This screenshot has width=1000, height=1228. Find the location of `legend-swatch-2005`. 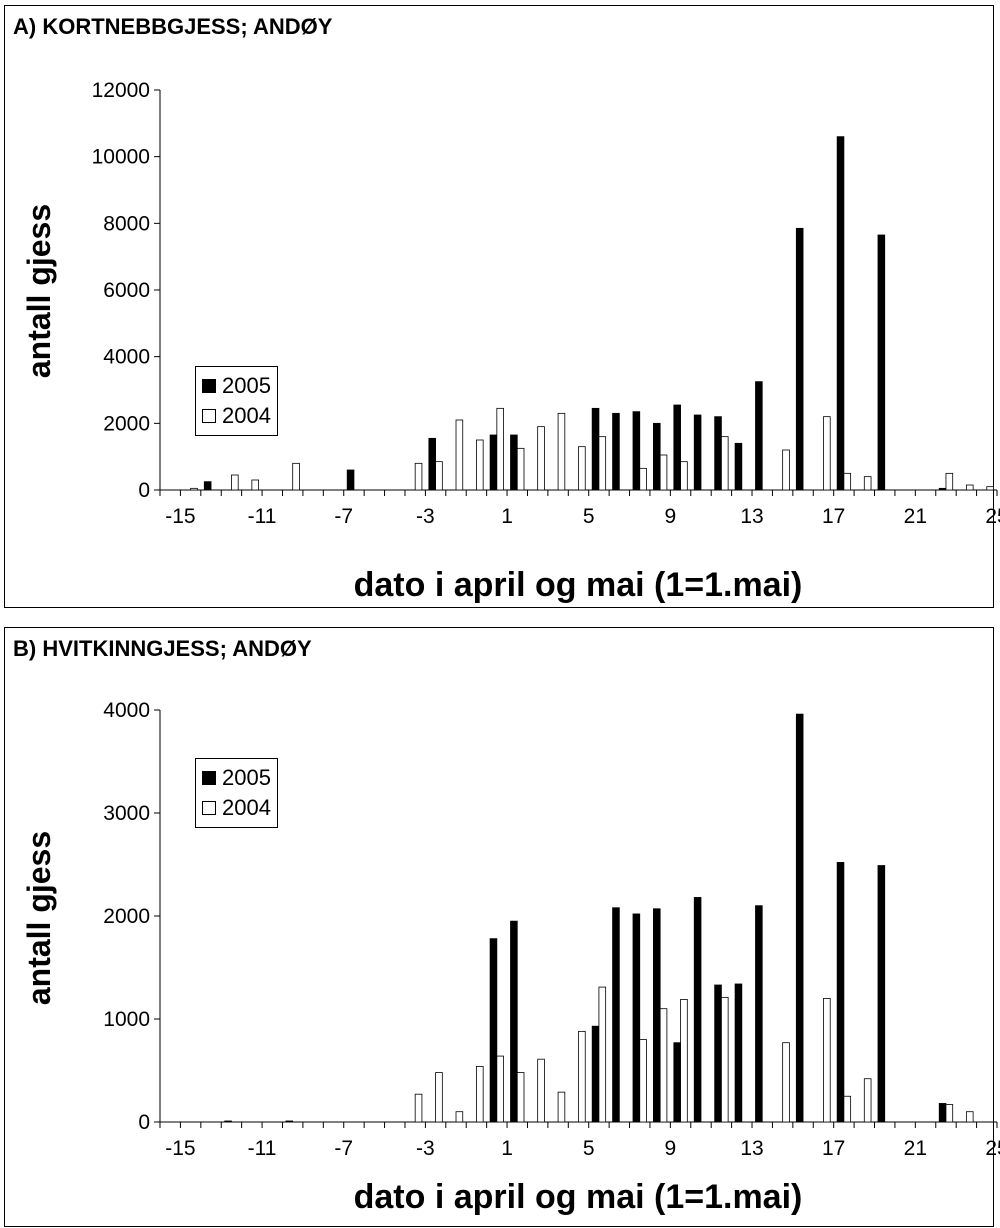

legend-swatch-2005 is located at coordinates (209, 386).